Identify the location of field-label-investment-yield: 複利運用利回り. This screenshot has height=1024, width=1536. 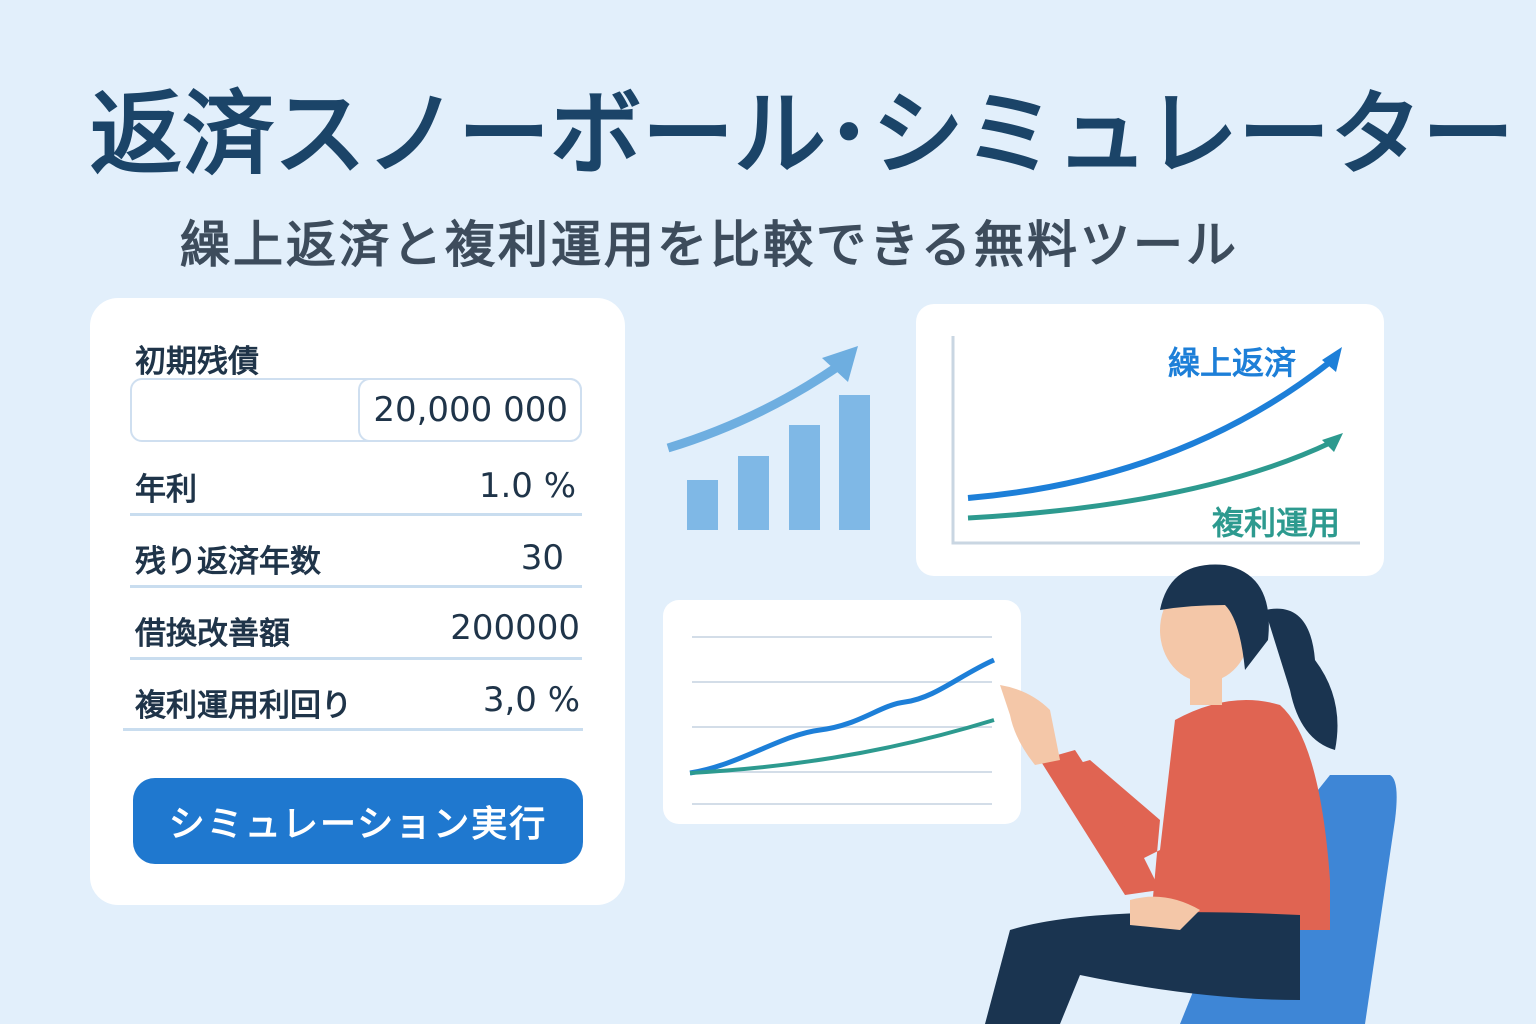
(243, 706).